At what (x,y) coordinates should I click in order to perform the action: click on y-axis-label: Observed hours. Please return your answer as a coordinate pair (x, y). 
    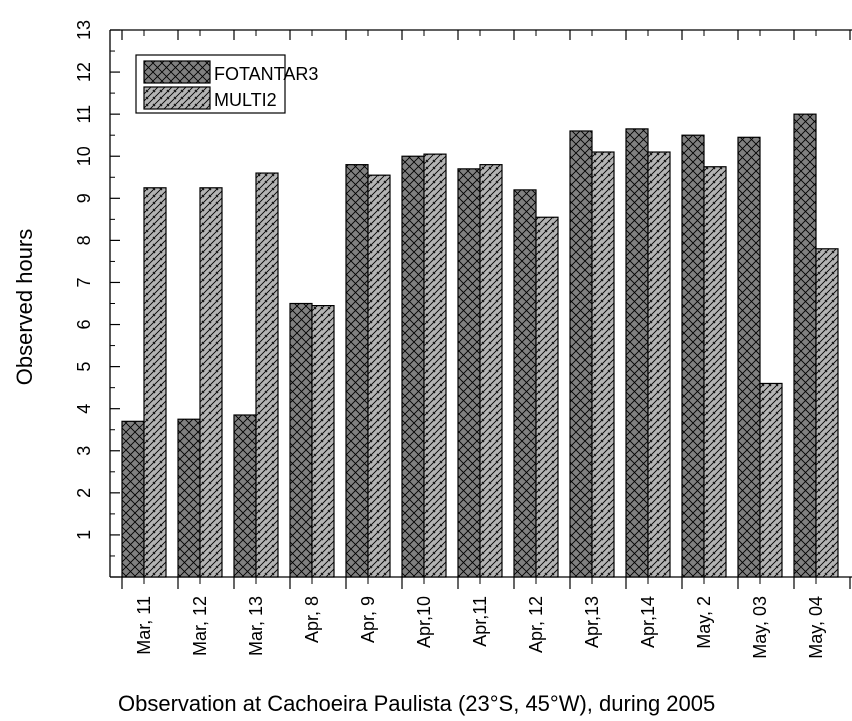
    Looking at the image, I should click on (24, 307).